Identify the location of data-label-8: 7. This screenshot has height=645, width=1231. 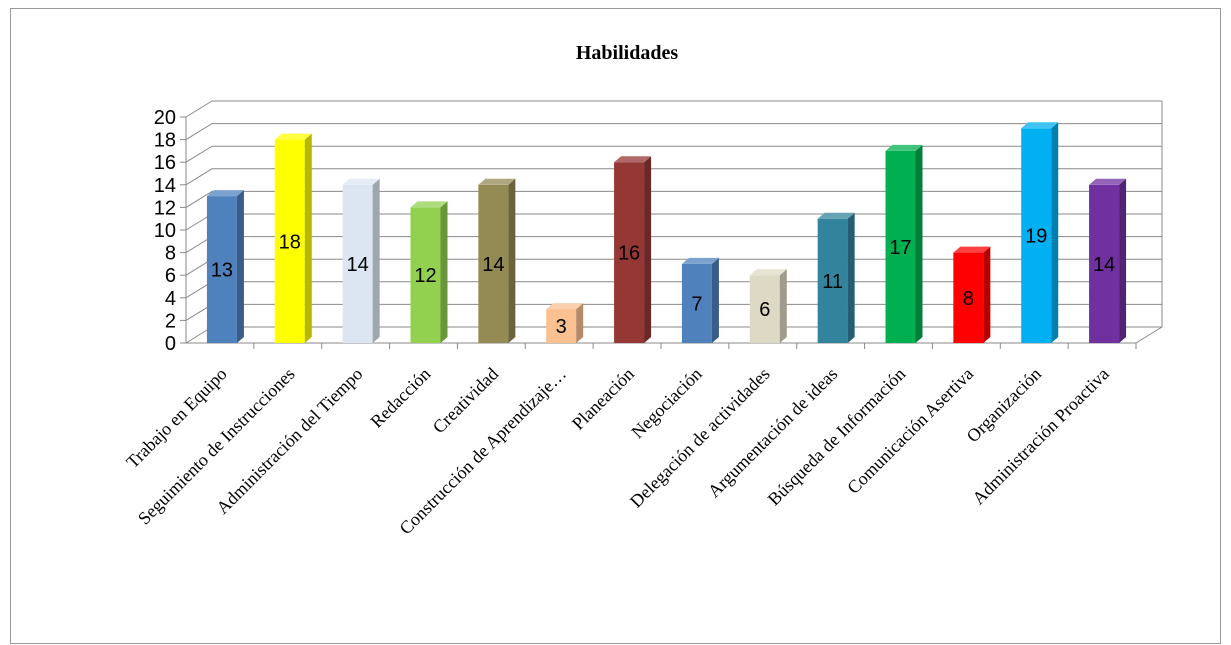
(696, 304).